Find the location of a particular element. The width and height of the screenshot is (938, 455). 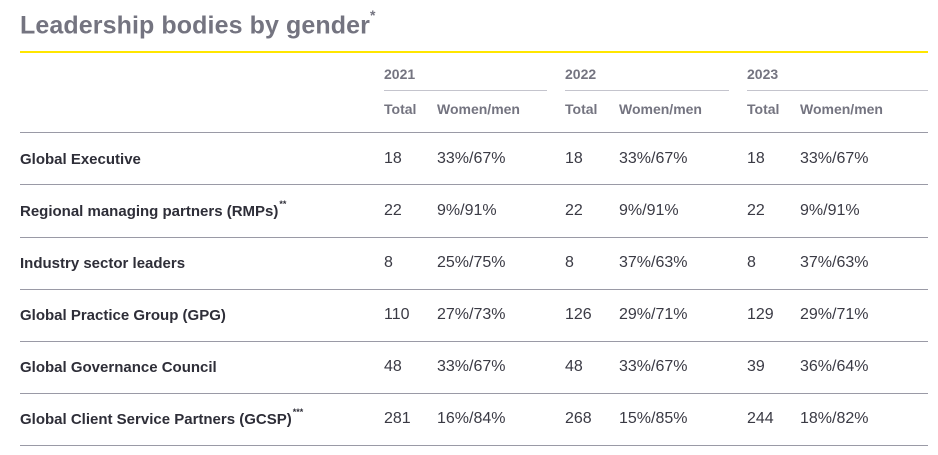

cell-ratio: 15%/85% is located at coordinates (653, 418).